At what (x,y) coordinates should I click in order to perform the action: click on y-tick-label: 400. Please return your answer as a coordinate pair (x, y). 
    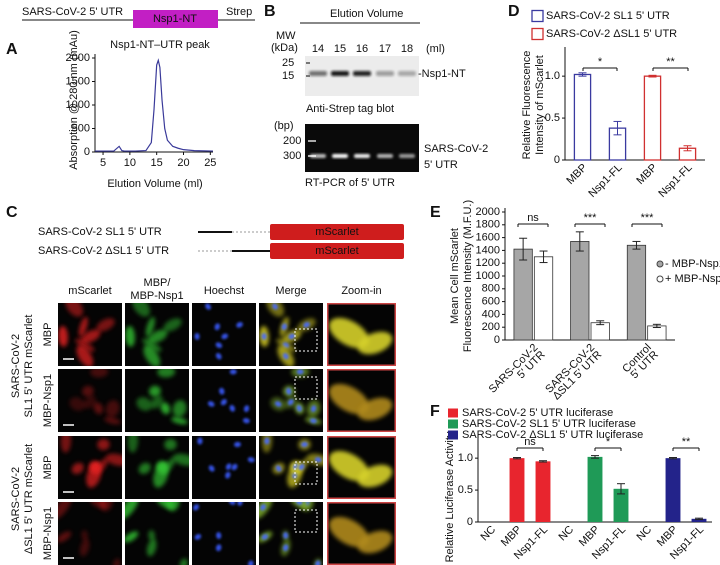
    Looking at the image, I should click on (491, 314).